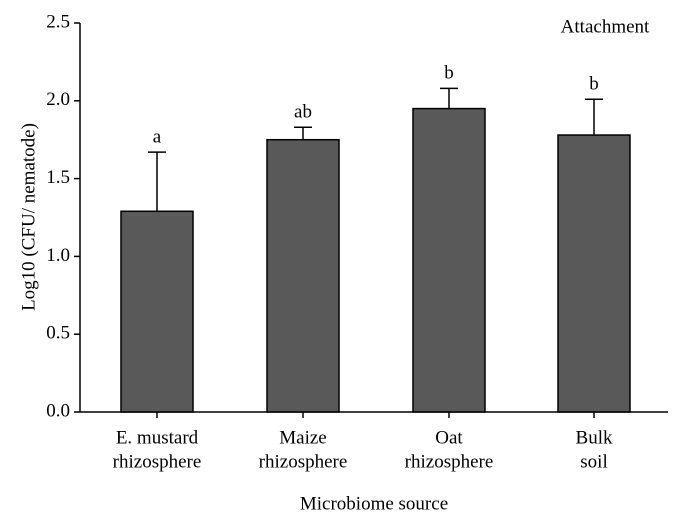 The width and height of the screenshot is (692, 518). I want to click on y-tick-label: 1.5, so click(58, 177).